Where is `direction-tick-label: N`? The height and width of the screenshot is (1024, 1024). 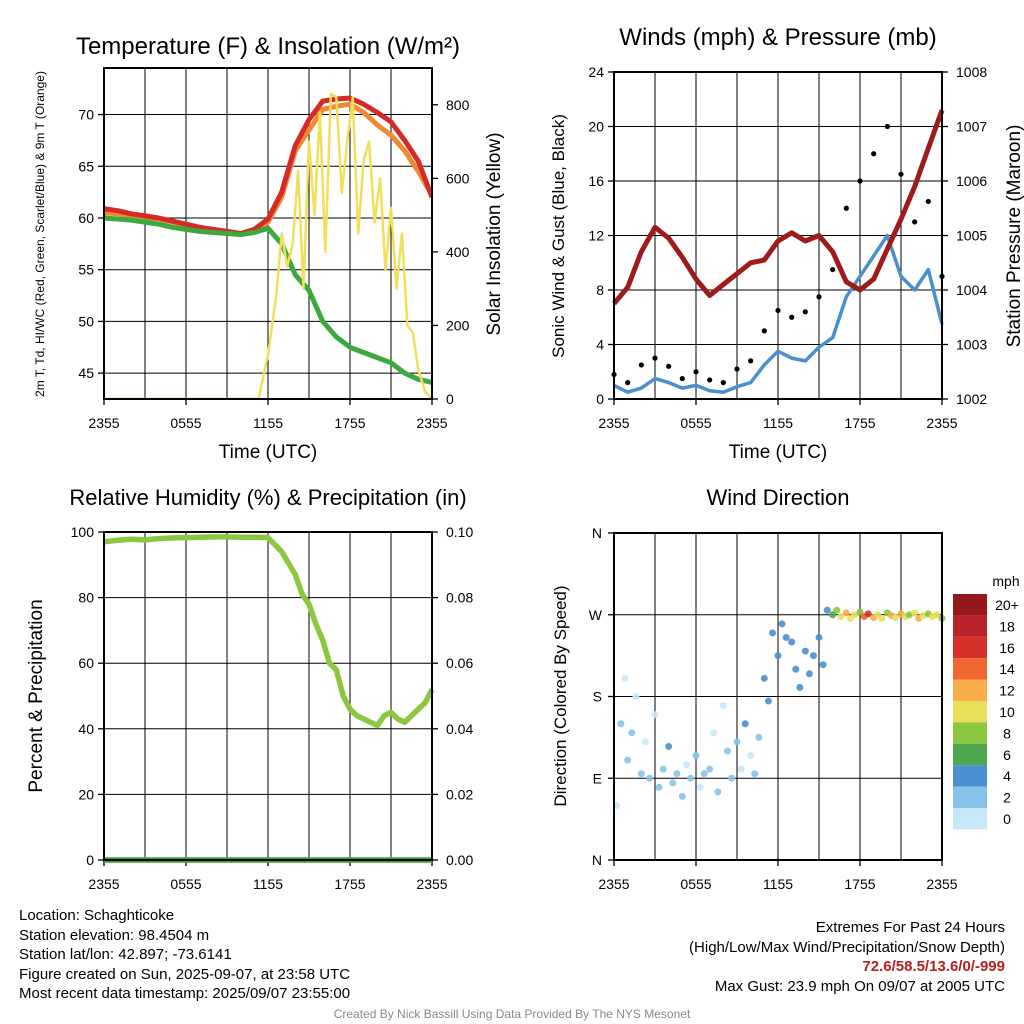 direction-tick-label: N is located at coordinates (597, 860).